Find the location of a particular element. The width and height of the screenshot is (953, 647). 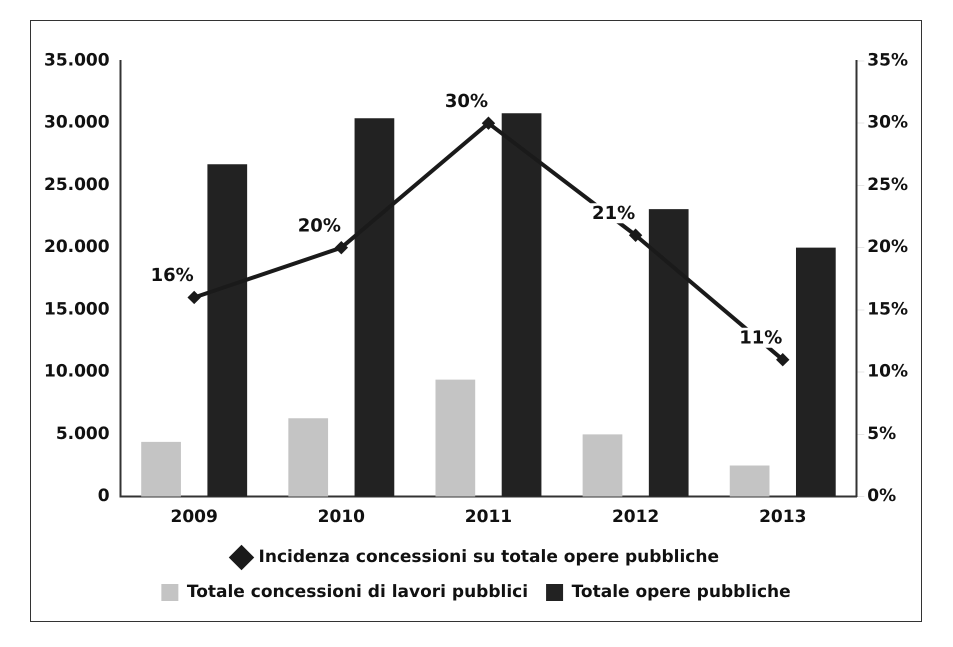

data-label: 11% is located at coordinates (760, 337).